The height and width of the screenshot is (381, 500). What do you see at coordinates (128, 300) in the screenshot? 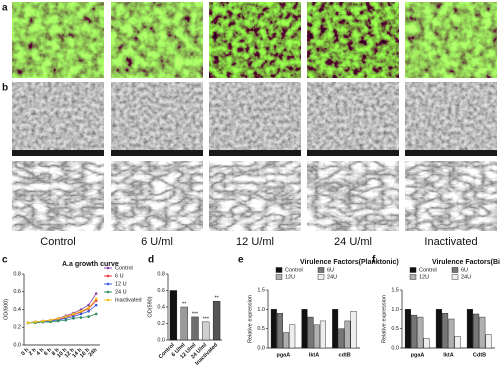
I see `legend-label: Inactivated` at bounding box center [128, 300].